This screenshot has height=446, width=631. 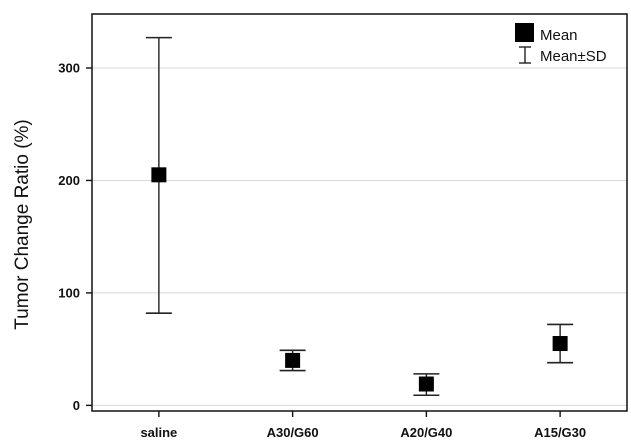 I want to click on x-tick-label: A30/G60, so click(x=293, y=432).